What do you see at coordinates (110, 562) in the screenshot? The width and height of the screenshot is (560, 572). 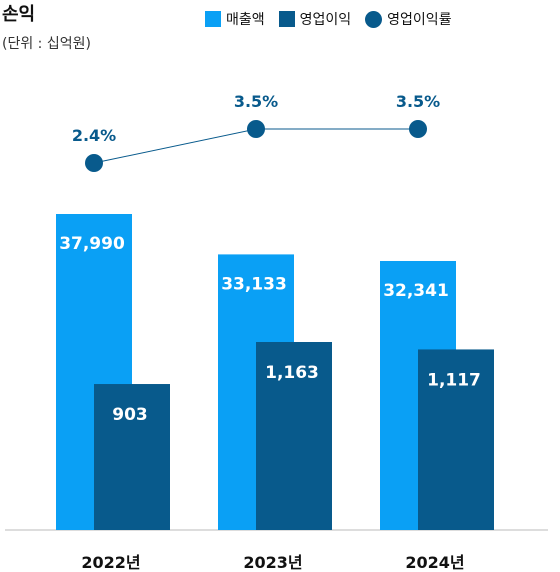 I see `x-tick-label-0: 2022년` at bounding box center [110, 562].